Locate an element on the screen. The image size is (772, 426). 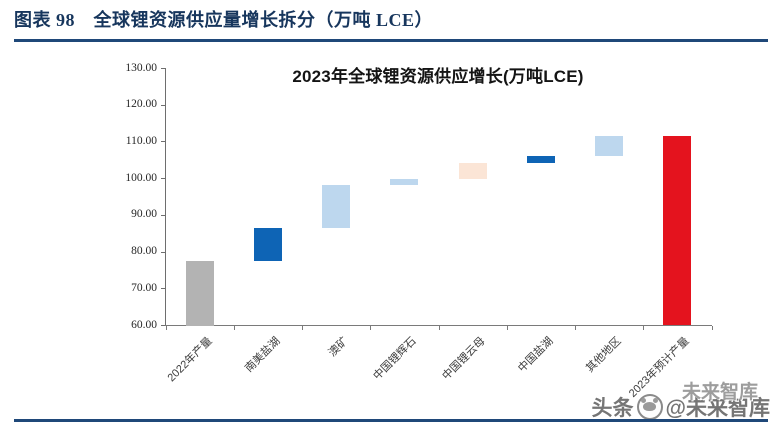
watermark-ghost-text: 未来智库 is located at coordinates (719, 392).